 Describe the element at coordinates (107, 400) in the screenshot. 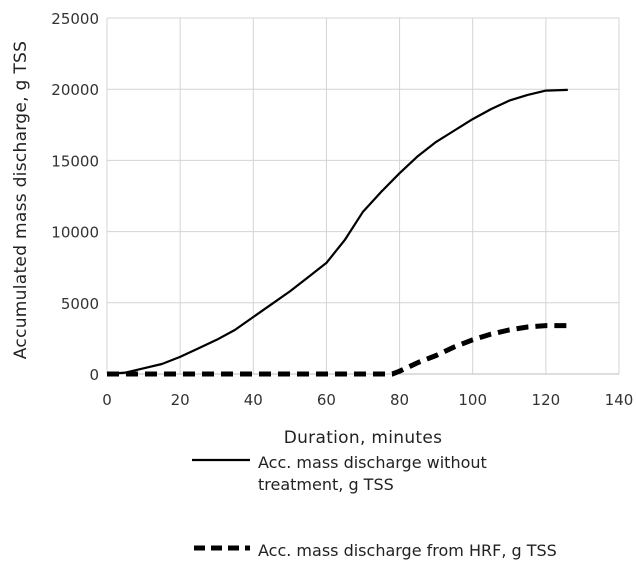

I see `x-tick-label: 0` at that location.